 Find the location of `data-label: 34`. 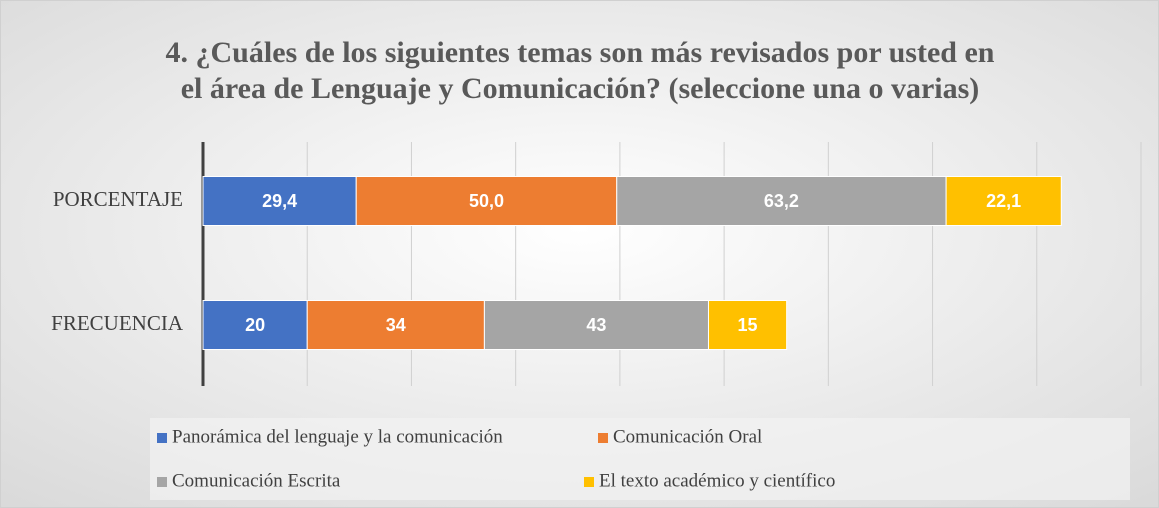

data-label: 34 is located at coordinates (396, 325).